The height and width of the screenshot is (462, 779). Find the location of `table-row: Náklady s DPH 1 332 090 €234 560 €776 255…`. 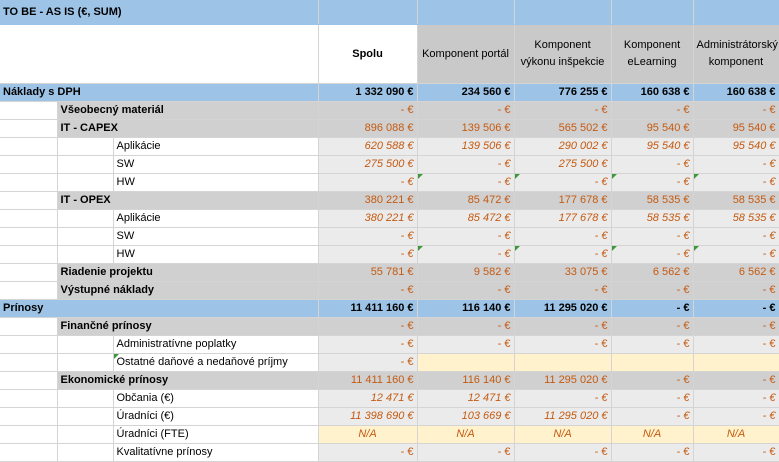

table-row: Náklady s DPH 1 332 090 €234 560 €776 255… is located at coordinates (389, 92).